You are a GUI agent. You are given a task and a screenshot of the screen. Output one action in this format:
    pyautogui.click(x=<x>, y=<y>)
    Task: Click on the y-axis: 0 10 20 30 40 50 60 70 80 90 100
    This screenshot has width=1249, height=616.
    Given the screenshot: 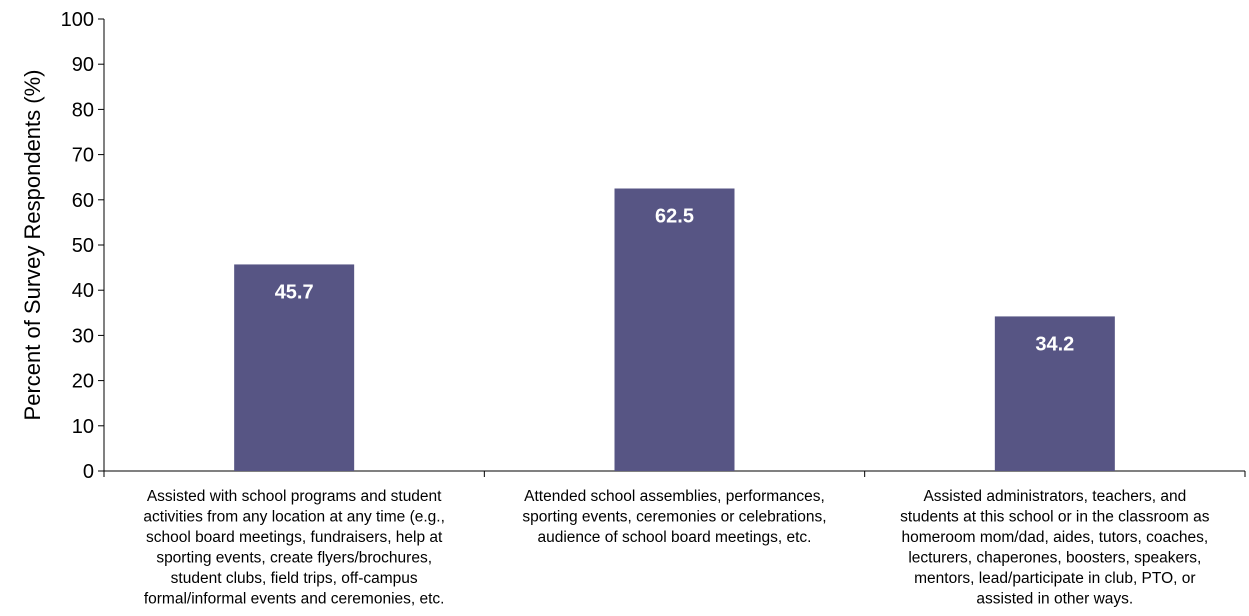 What is the action you would take?
    pyautogui.click(x=83, y=246)
    